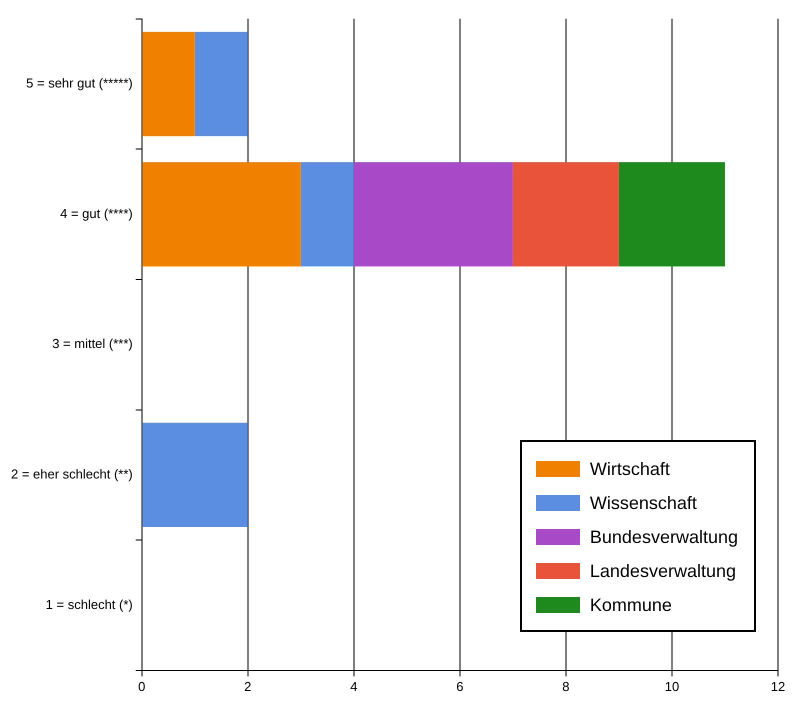 This screenshot has width=806, height=701. I want to click on x-tick-label: 6, so click(460, 686).